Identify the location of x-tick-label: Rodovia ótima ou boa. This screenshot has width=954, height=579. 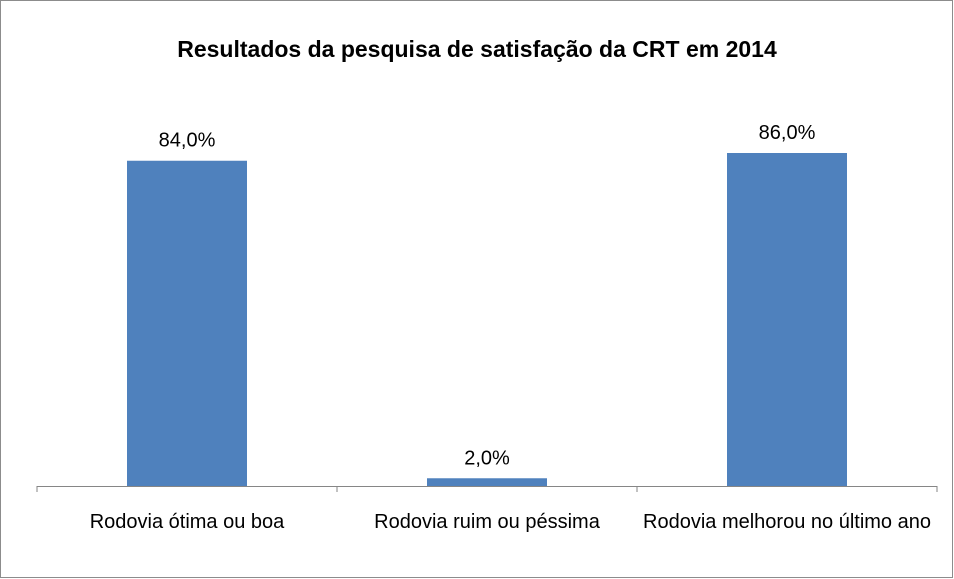
(187, 522).